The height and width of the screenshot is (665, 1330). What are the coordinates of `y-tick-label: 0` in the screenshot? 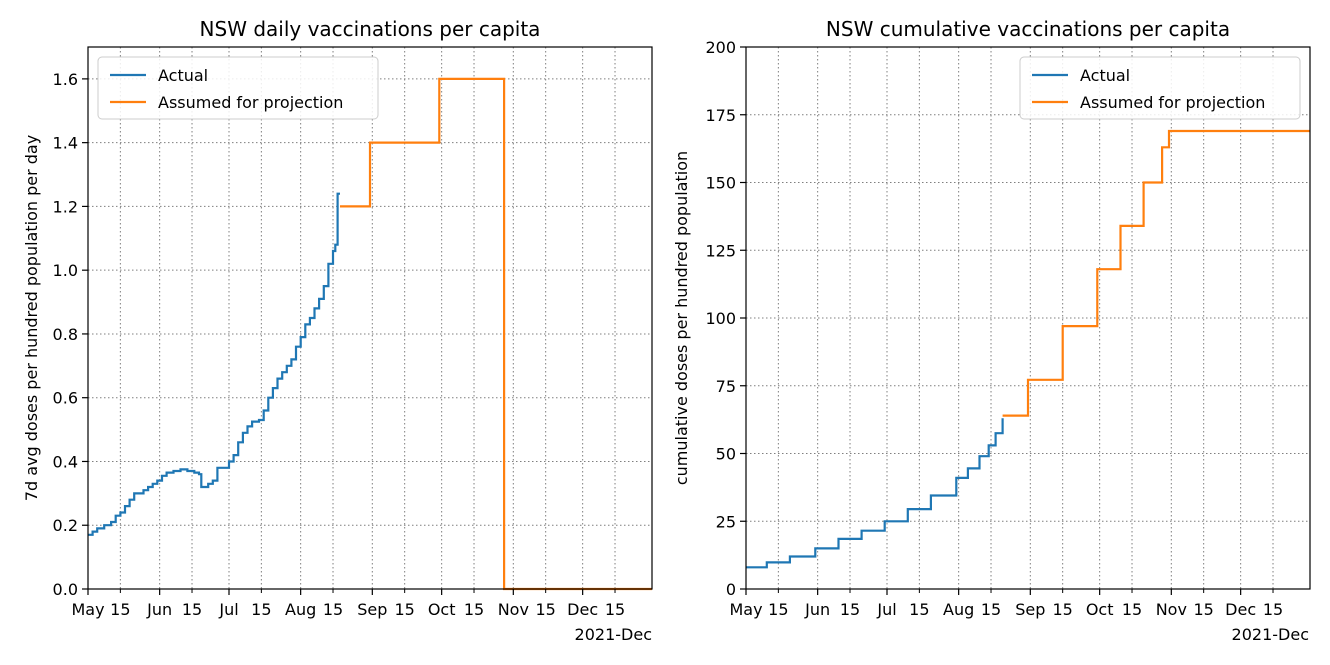 It's located at (731, 589).